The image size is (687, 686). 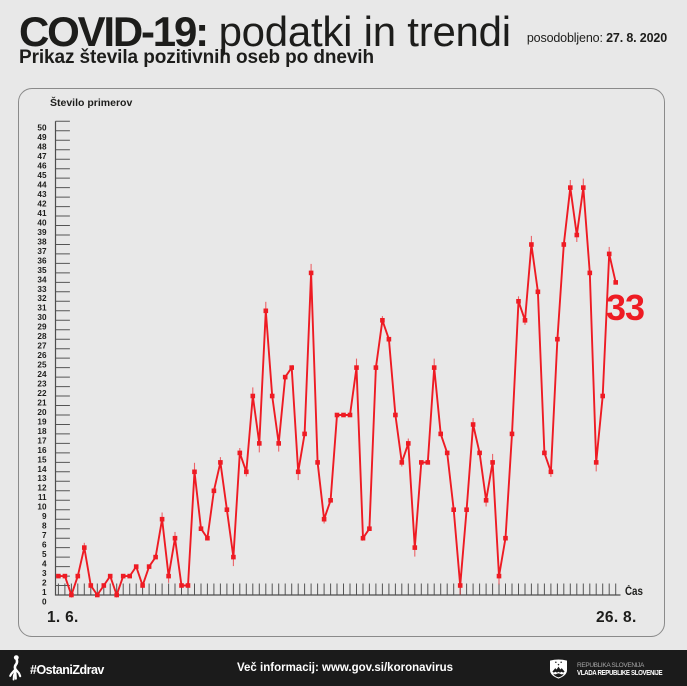 What do you see at coordinates (42, 232) in the screenshot?
I see `svg-text: 39` at bounding box center [42, 232].